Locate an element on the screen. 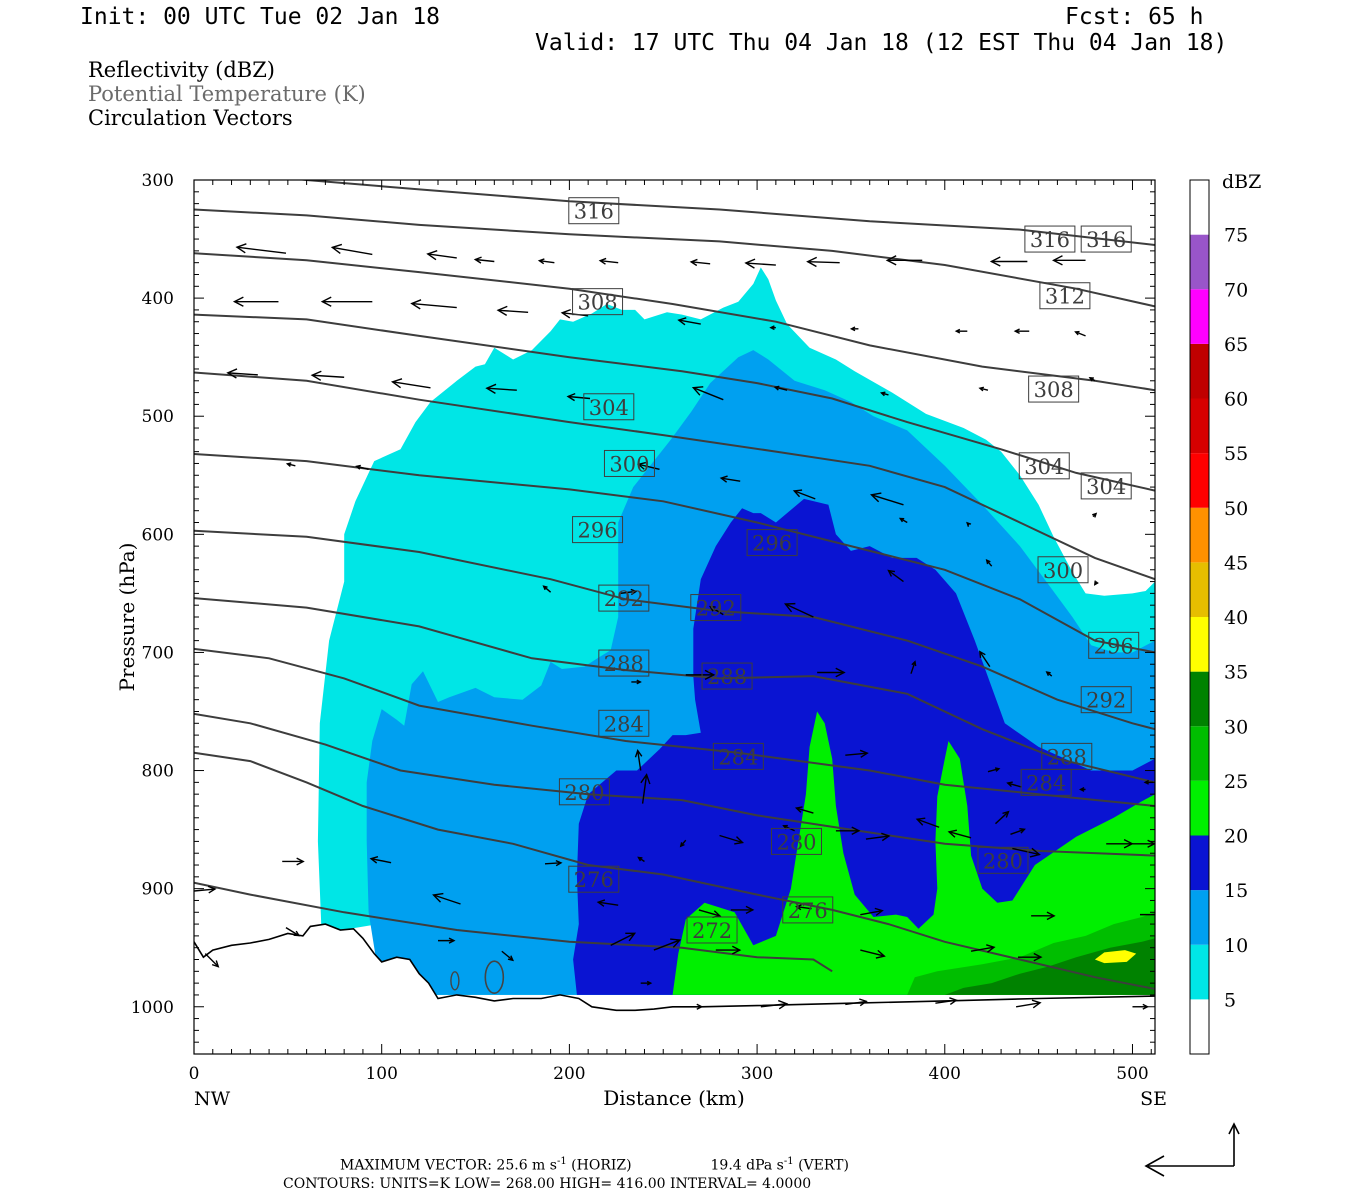 This screenshot has height=1200, width=1350. theta-closed-contour is located at coordinates (455, 981).